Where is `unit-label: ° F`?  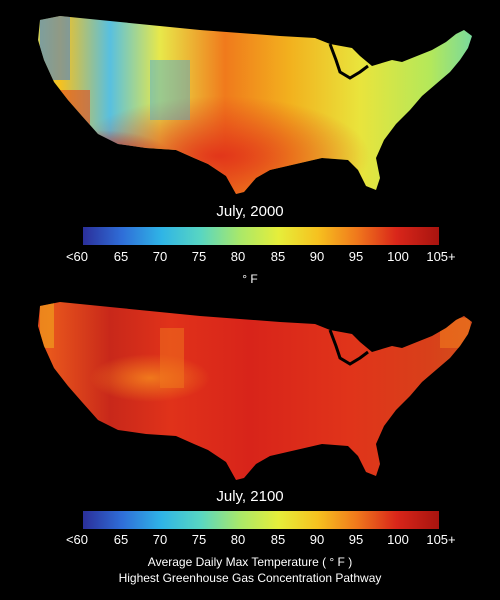 unit-label: ° F is located at coordinates (250, 279).